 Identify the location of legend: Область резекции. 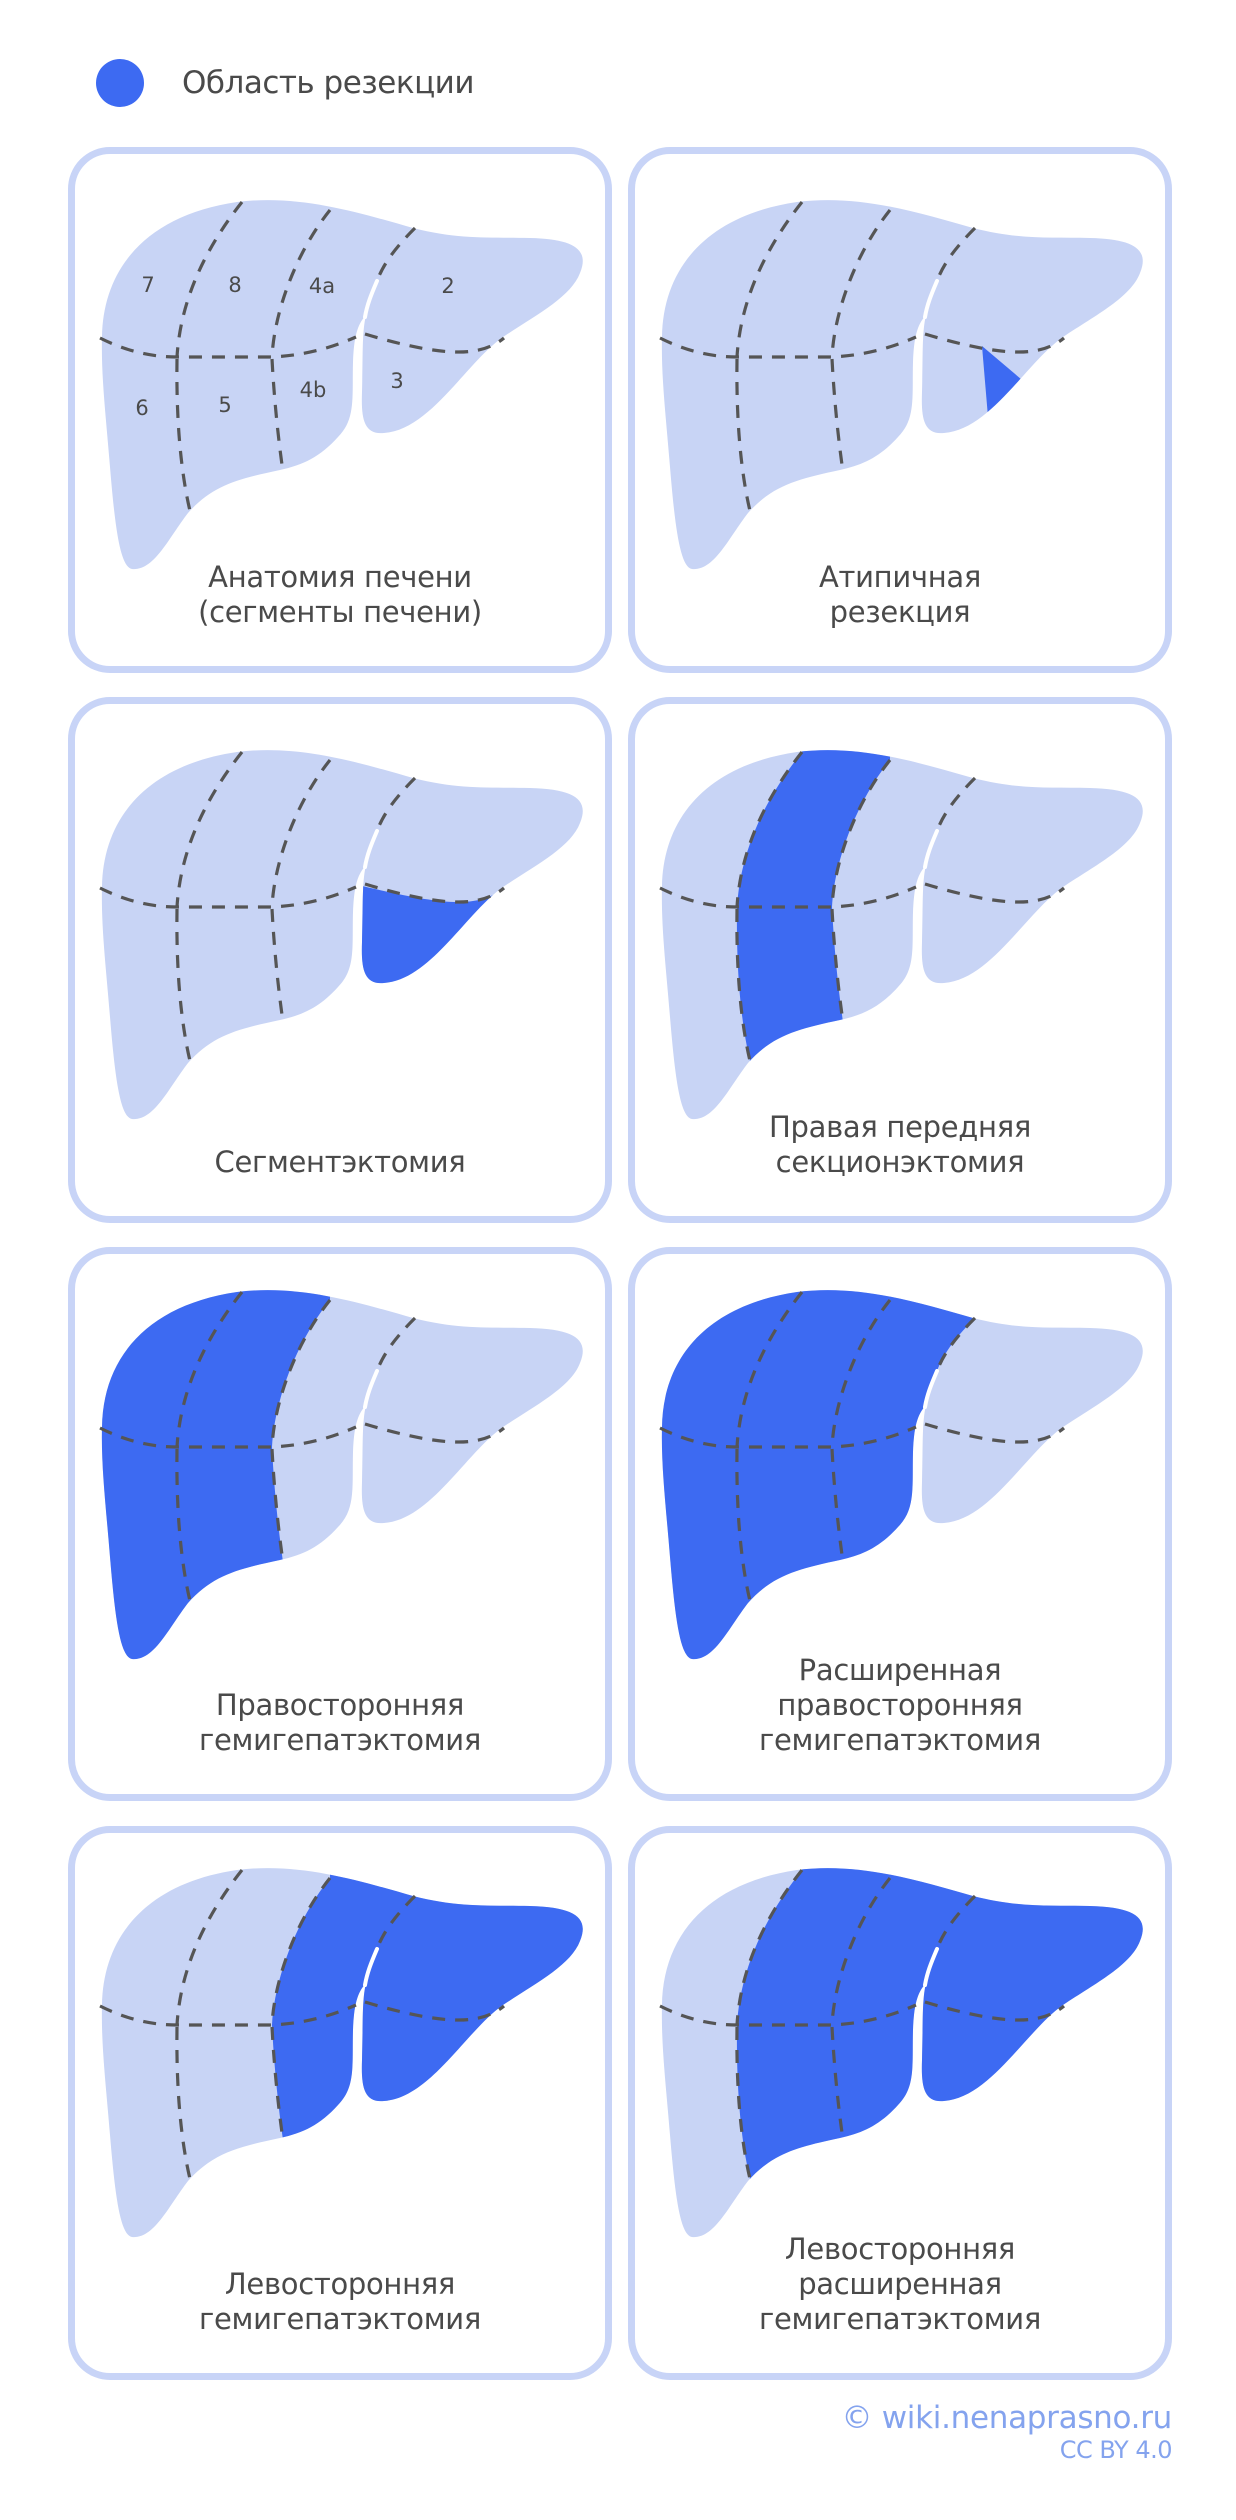
(285, 83).